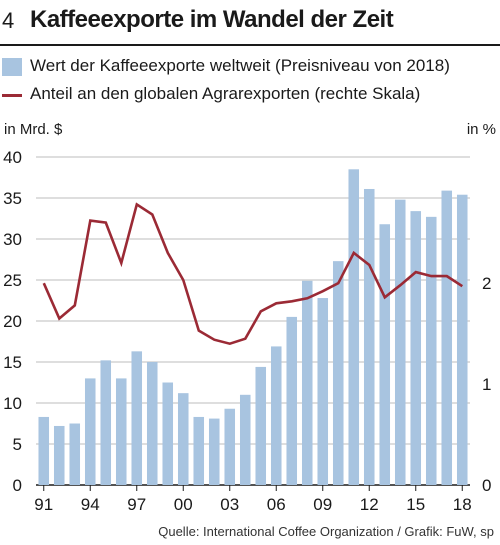 The image size is (500, 545). What do you see at coordinates (276, 504) in the screenshot?
I see `x-tick-label: 06` at bounding box center [276, 504].